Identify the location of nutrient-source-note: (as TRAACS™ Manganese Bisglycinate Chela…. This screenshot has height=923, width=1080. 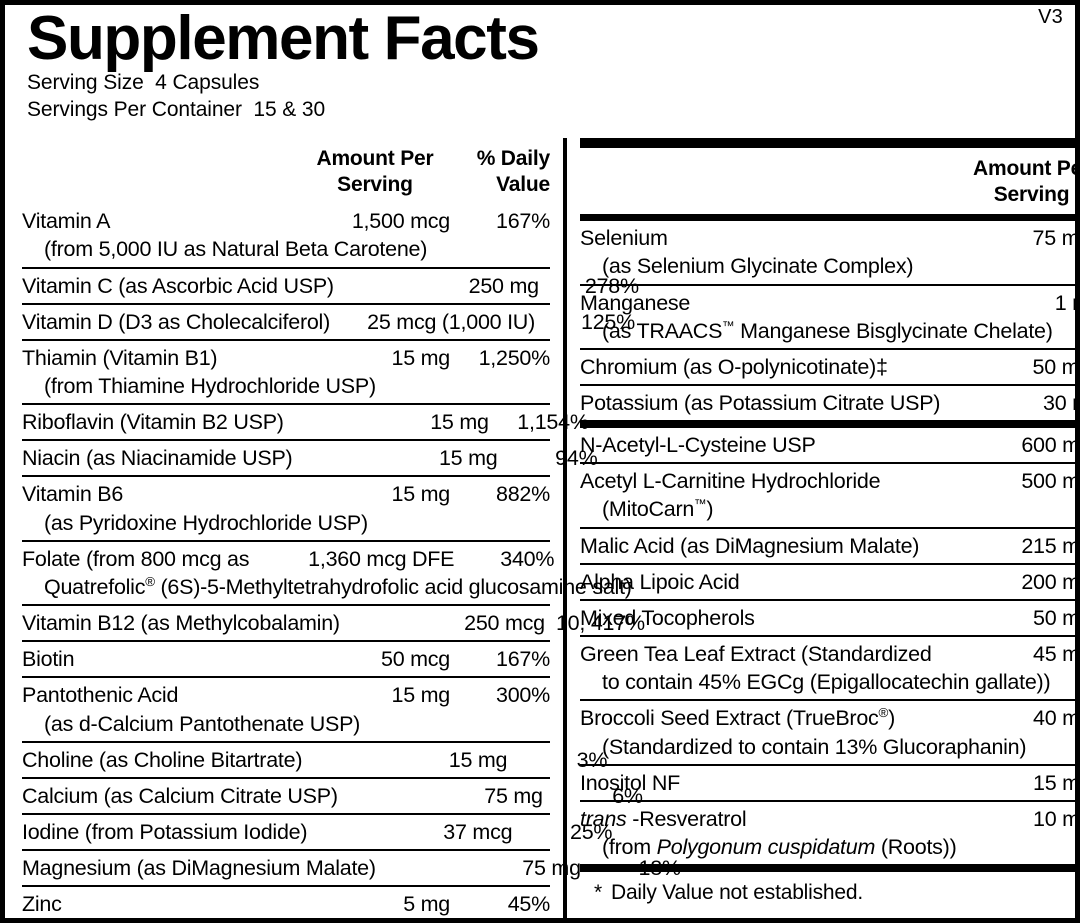
(827, 330).